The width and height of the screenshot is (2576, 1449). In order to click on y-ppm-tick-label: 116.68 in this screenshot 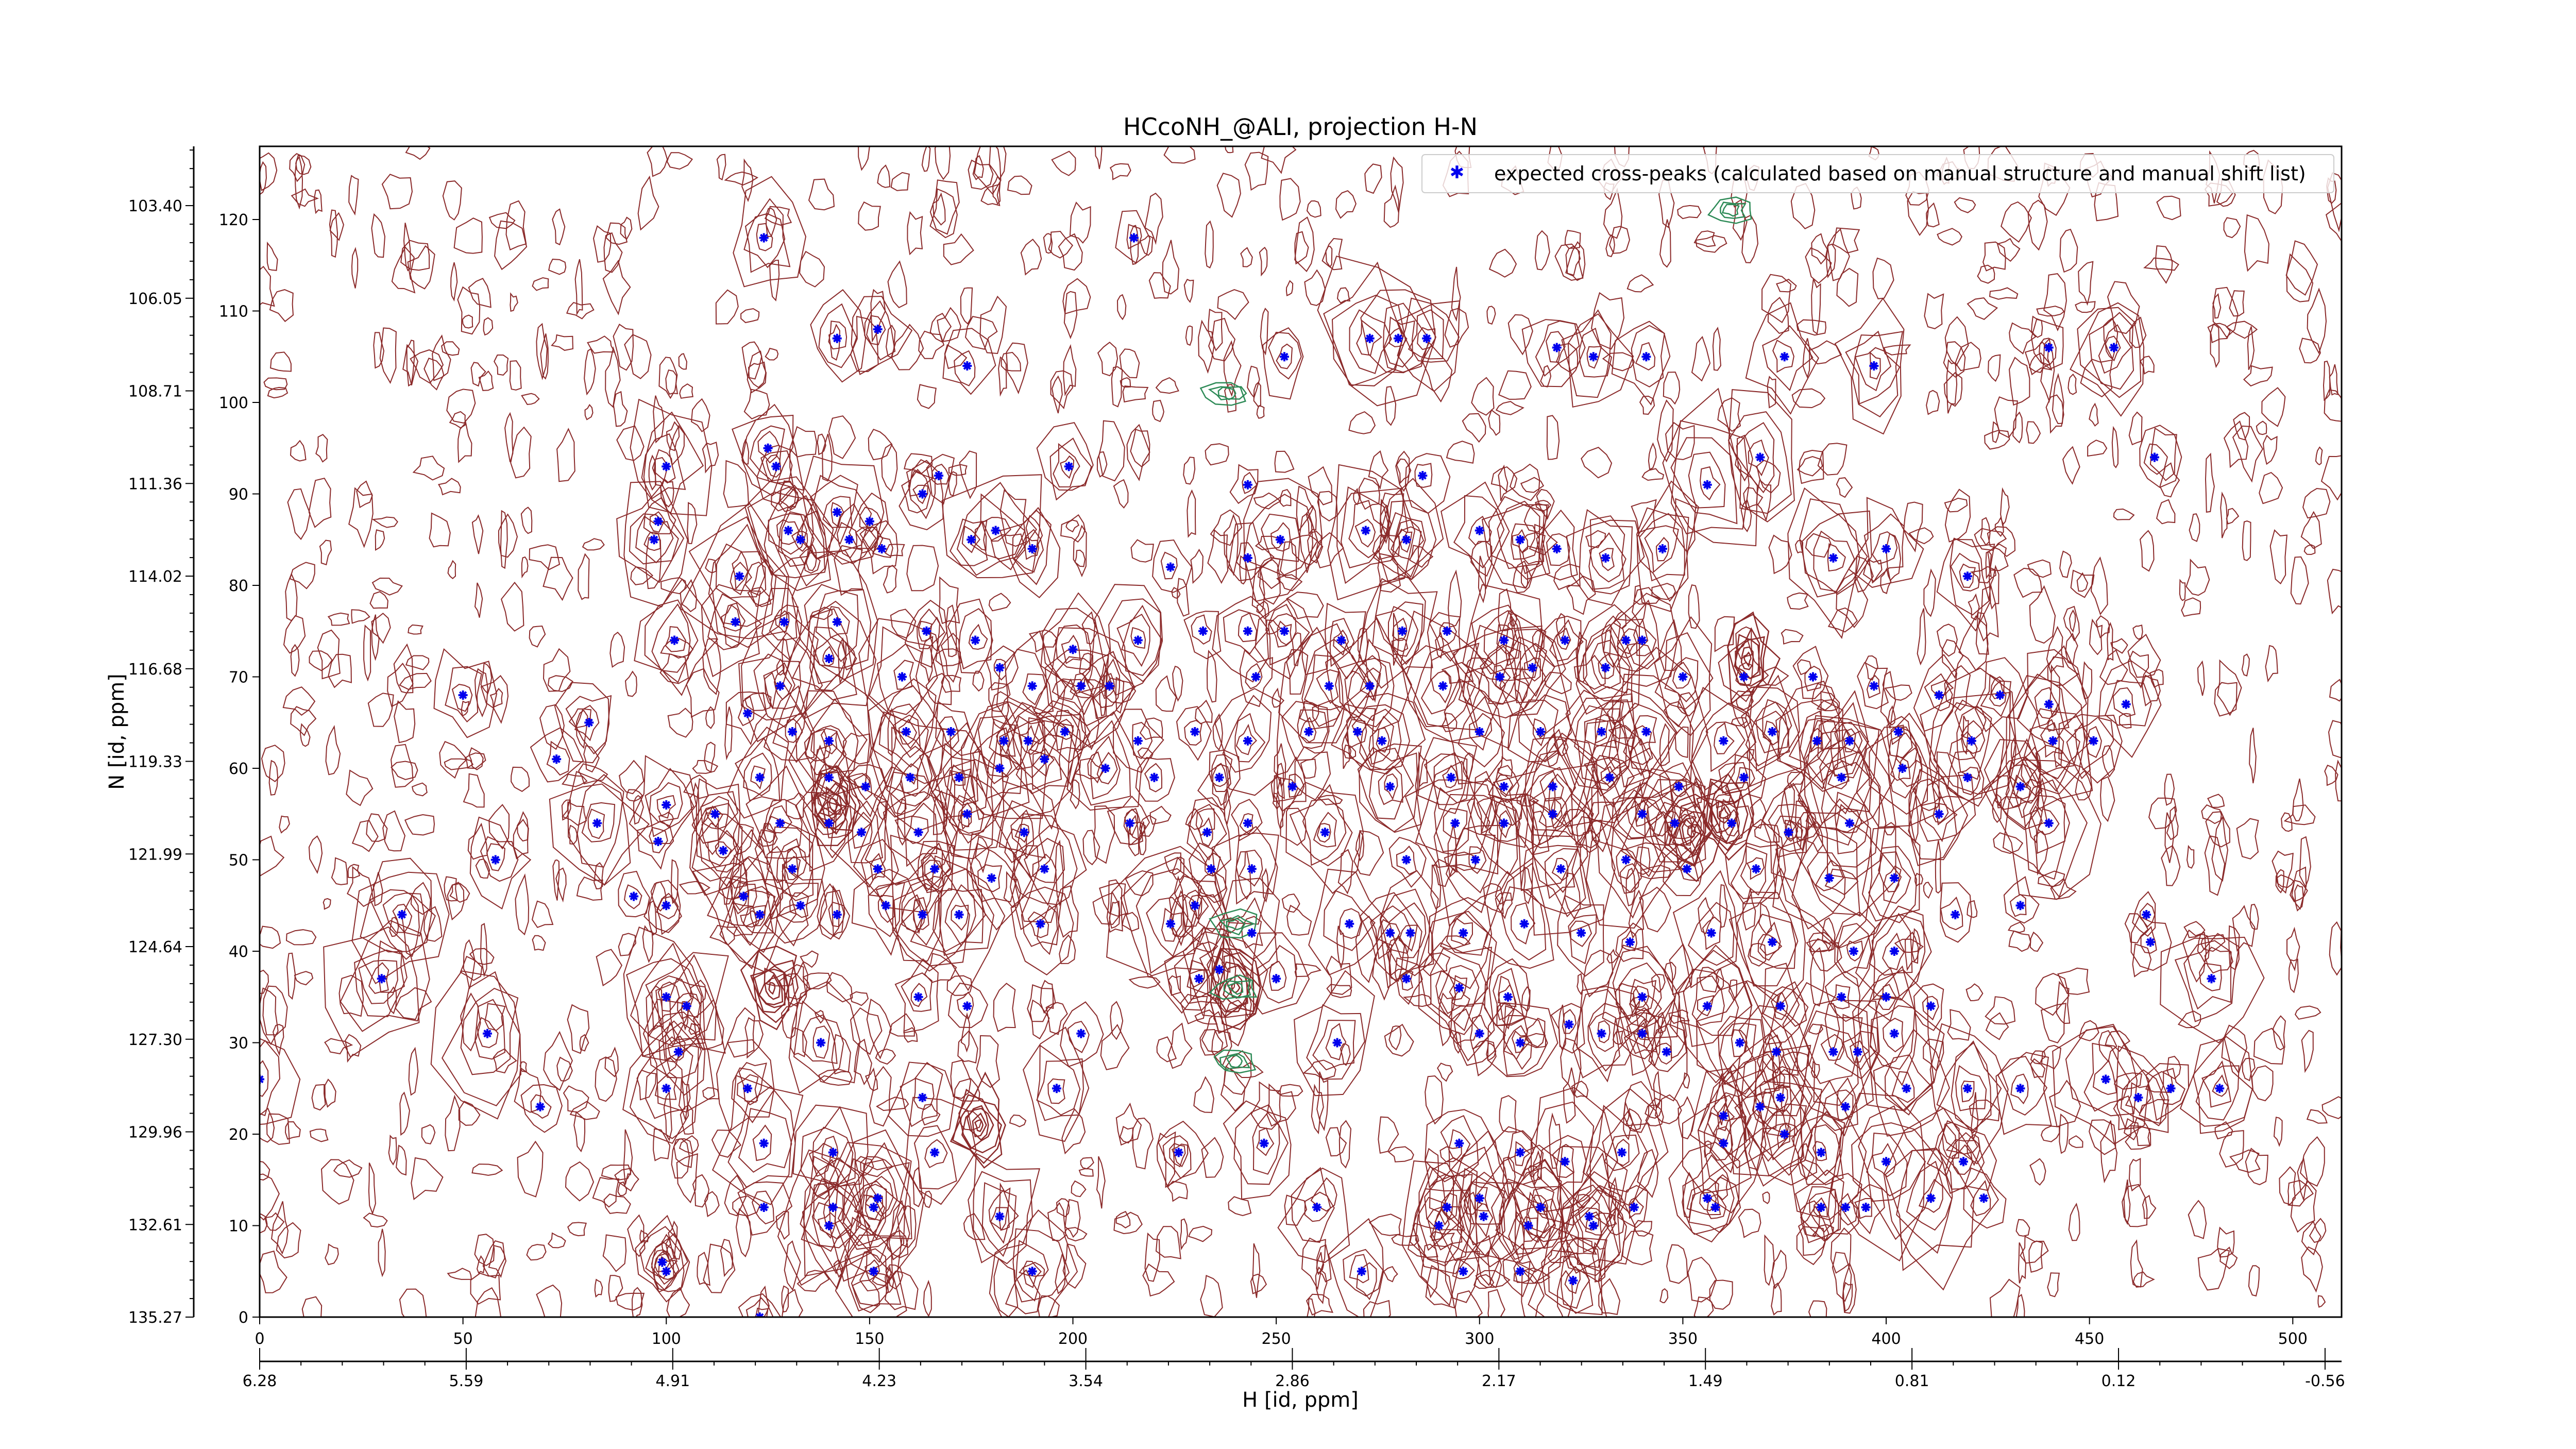, I will do `click(155, 670)`.